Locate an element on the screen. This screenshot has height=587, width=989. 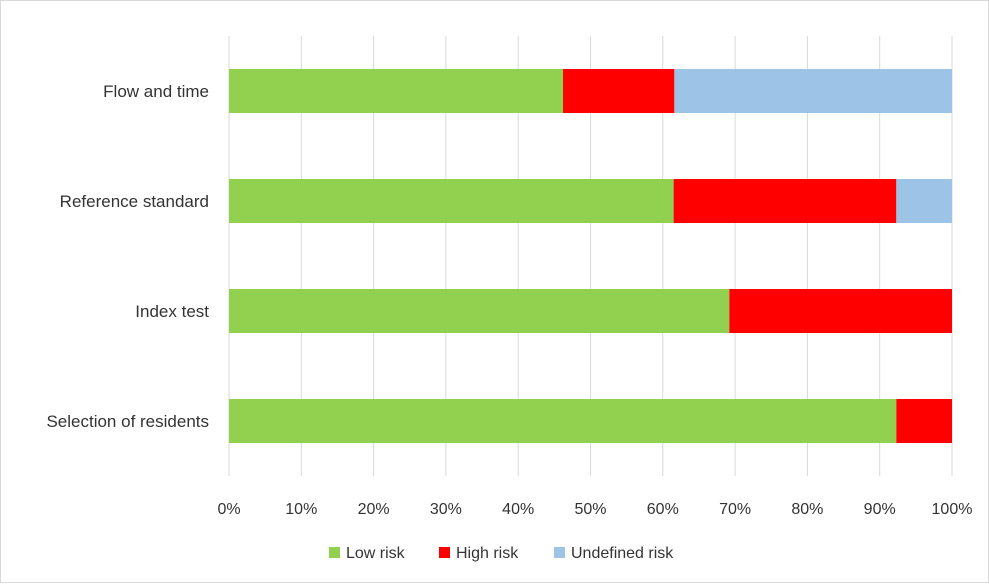
category-label: Flow and time is located at coordinates (156, 91).